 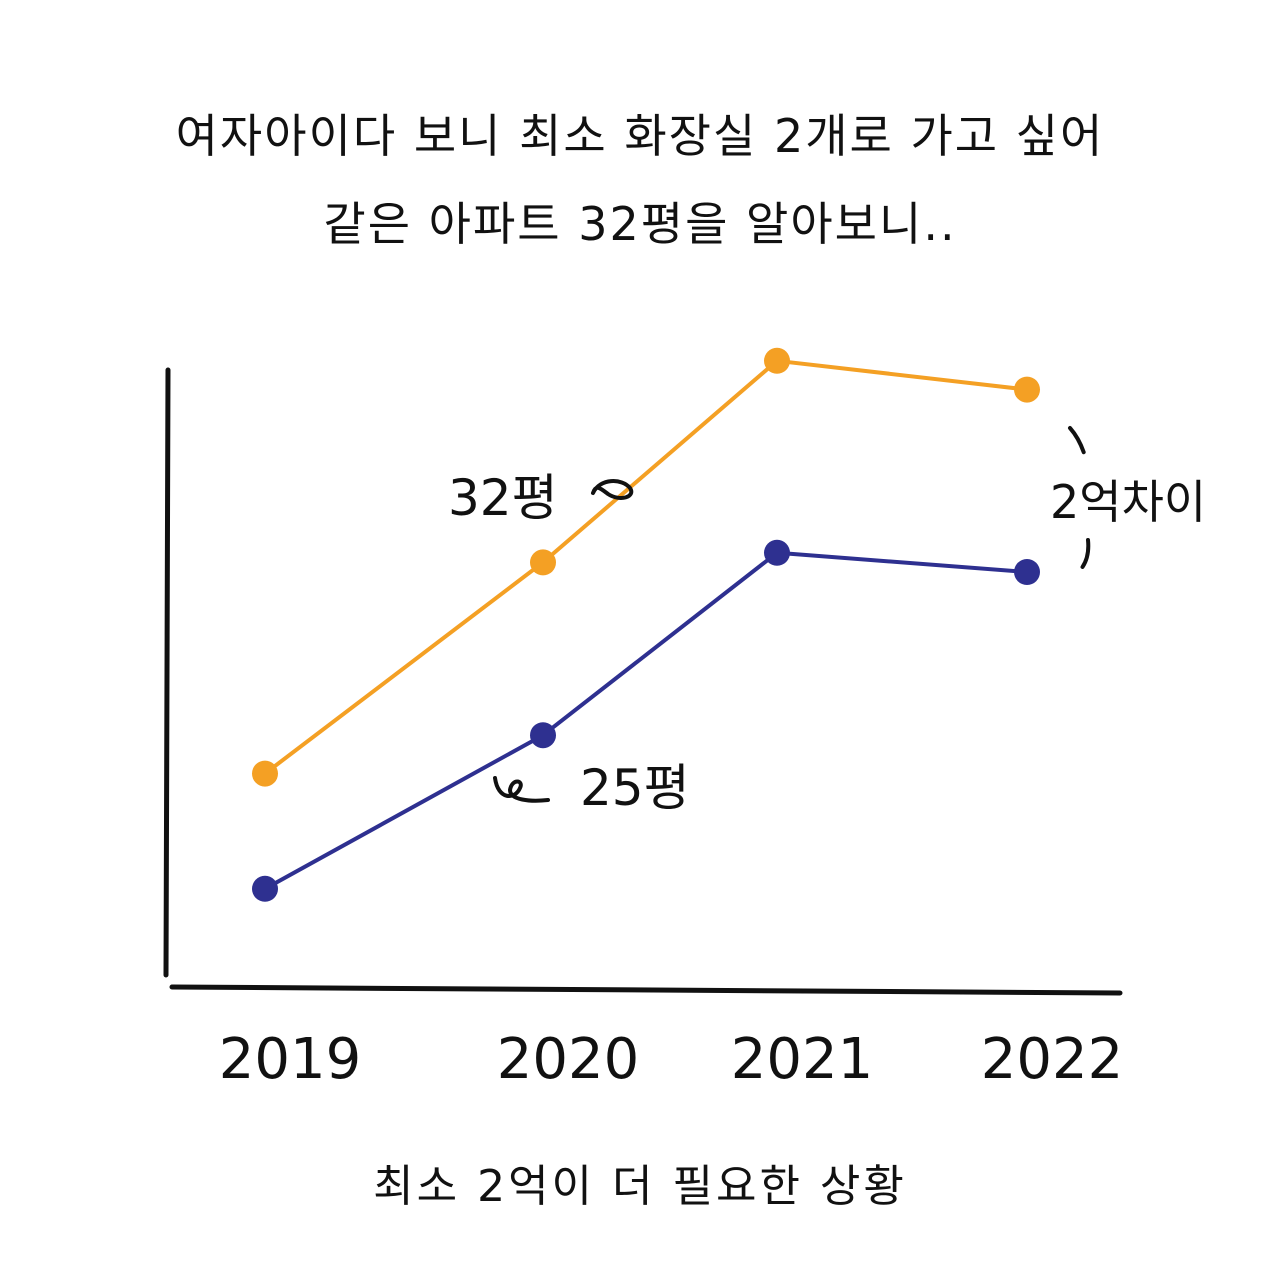 I want to click on difference-bracket, so click(x=1080, y=504).